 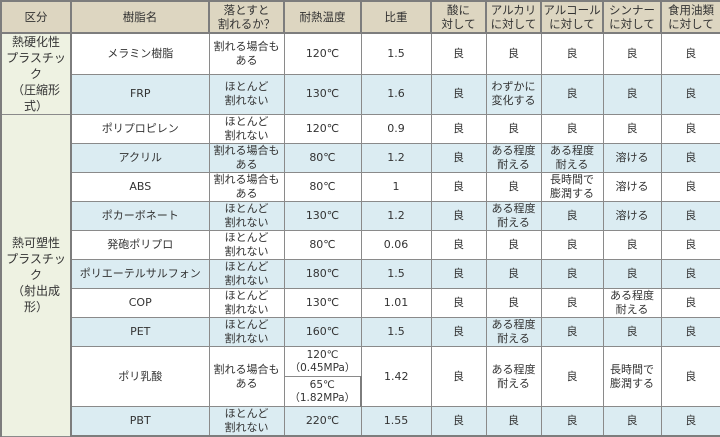 I want to click on header-edible-oil: 食用油類 に対して, so click(x=690, y=17).